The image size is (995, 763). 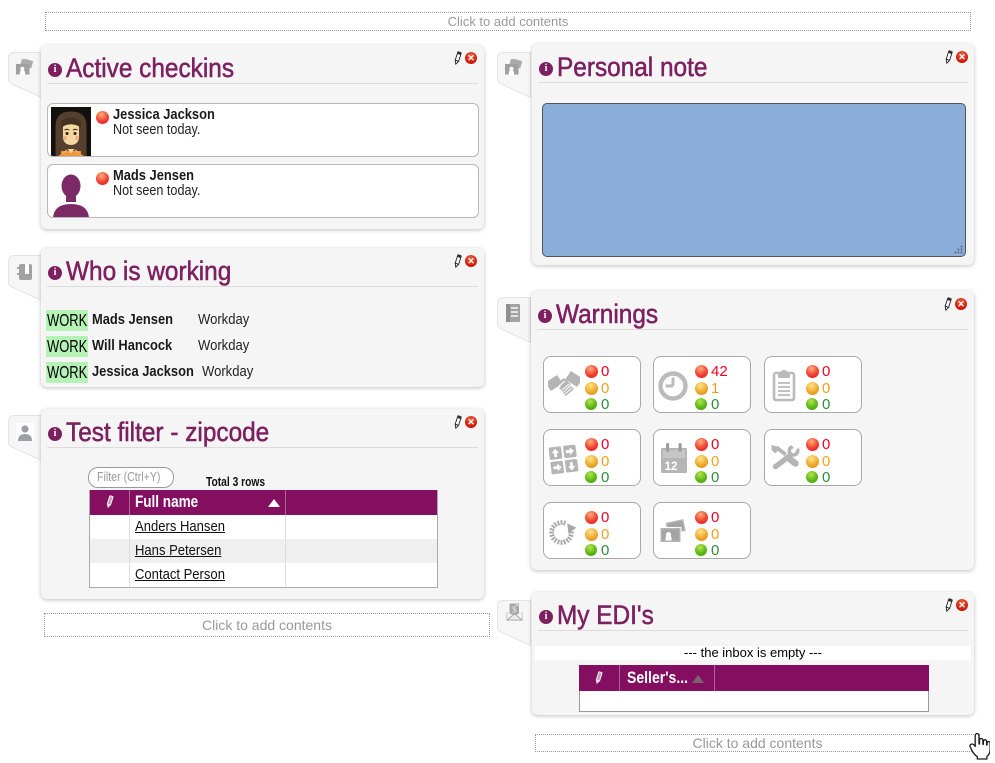 What do you see at coordinates (671, 467) in the screenshot?
I see `svg-text: 12` at bounding box center [671, 467].